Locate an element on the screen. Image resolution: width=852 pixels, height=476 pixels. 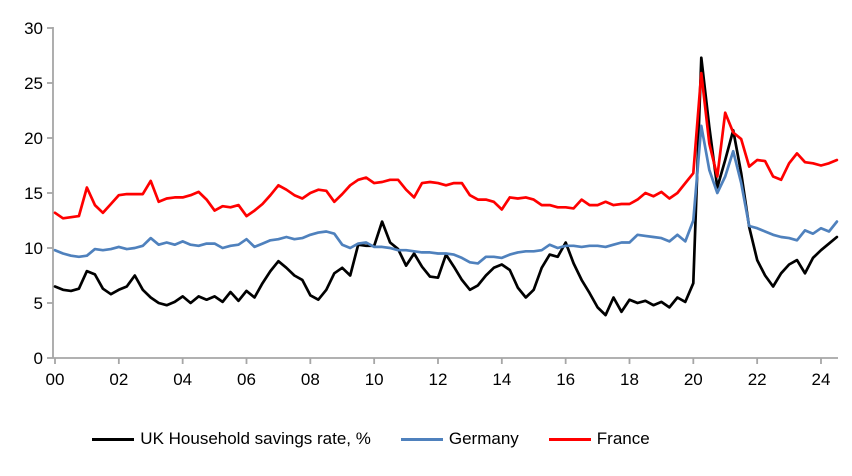
x-tick-label: 18 is located at coordinates (629, 379).